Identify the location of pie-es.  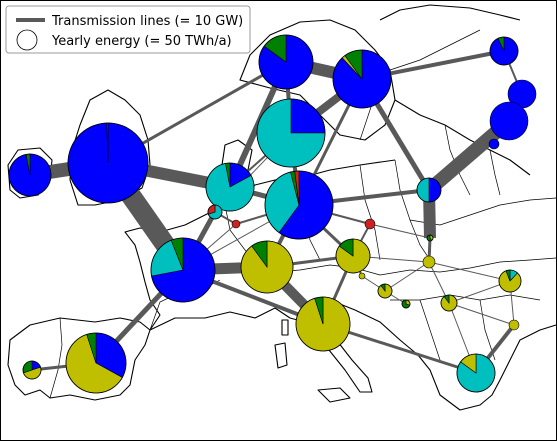
(96, 363).